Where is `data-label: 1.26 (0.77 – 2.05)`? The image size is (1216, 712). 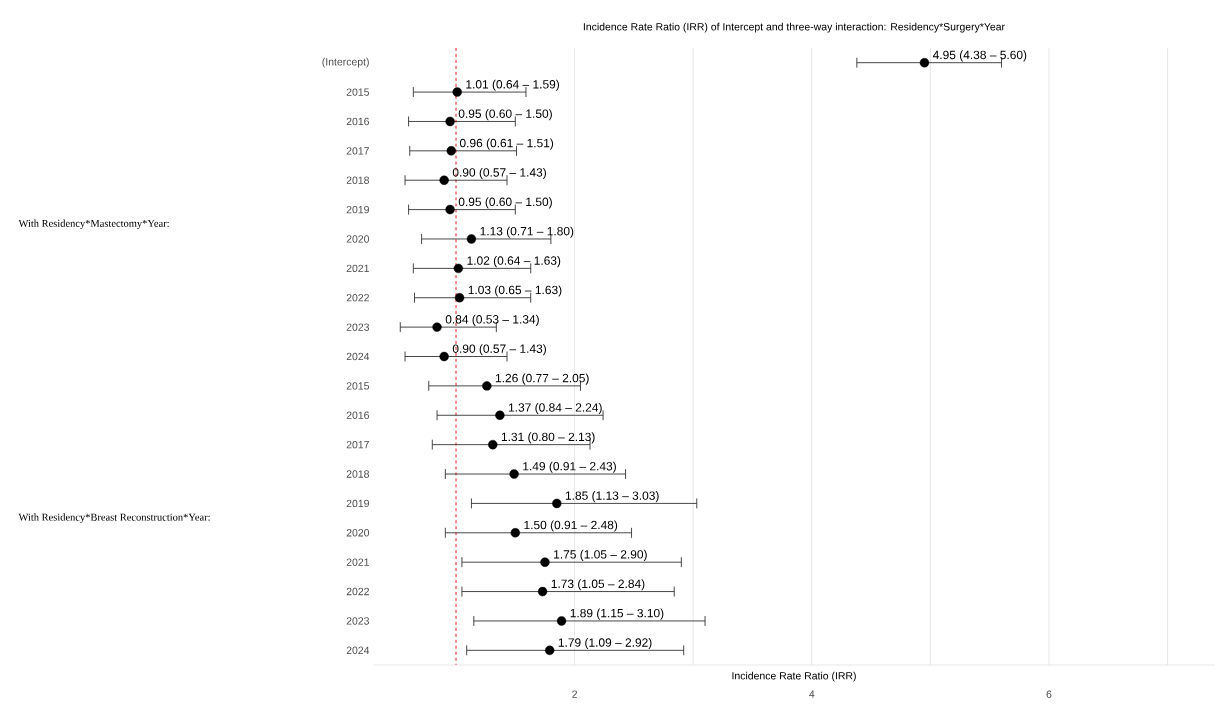 data-label: 1.26 (0.77 – 2.05) is located at coordinates (542, 379).